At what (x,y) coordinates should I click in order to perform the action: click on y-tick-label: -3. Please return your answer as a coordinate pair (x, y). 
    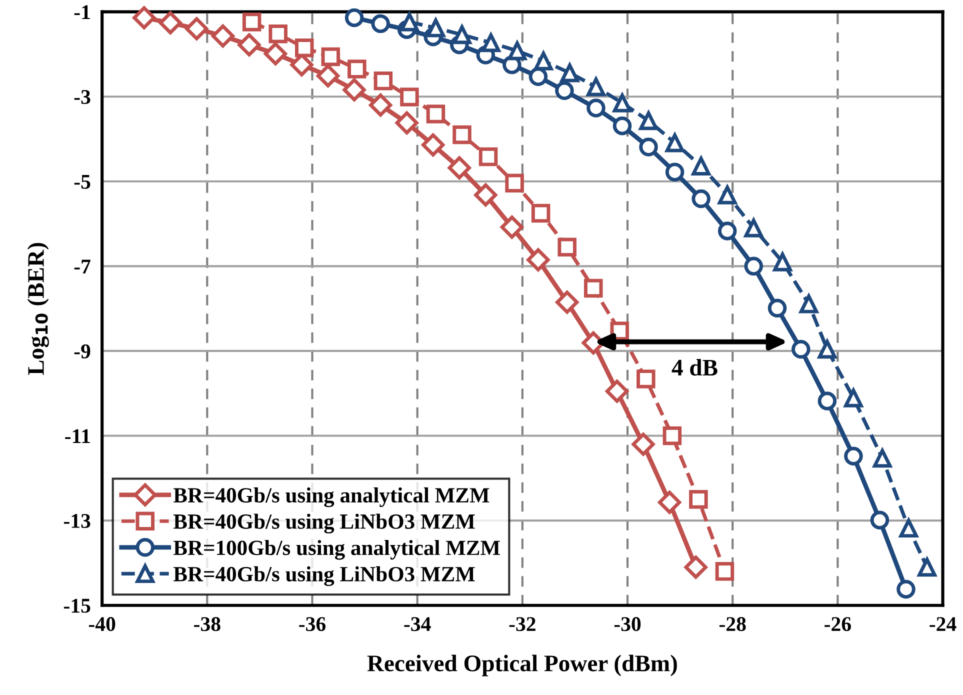
    Looking at the image, I should click on (82, 97).